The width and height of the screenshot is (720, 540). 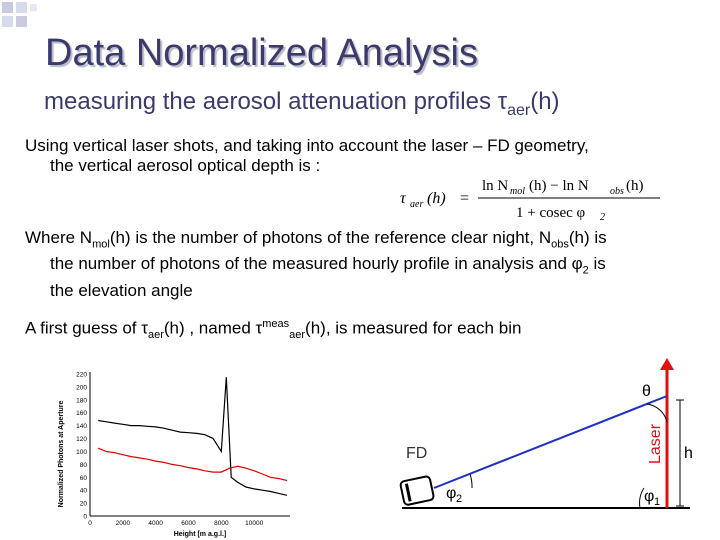 I want to click on formula-num-arg1: (h) − ln N, so click(x=559, y=186).